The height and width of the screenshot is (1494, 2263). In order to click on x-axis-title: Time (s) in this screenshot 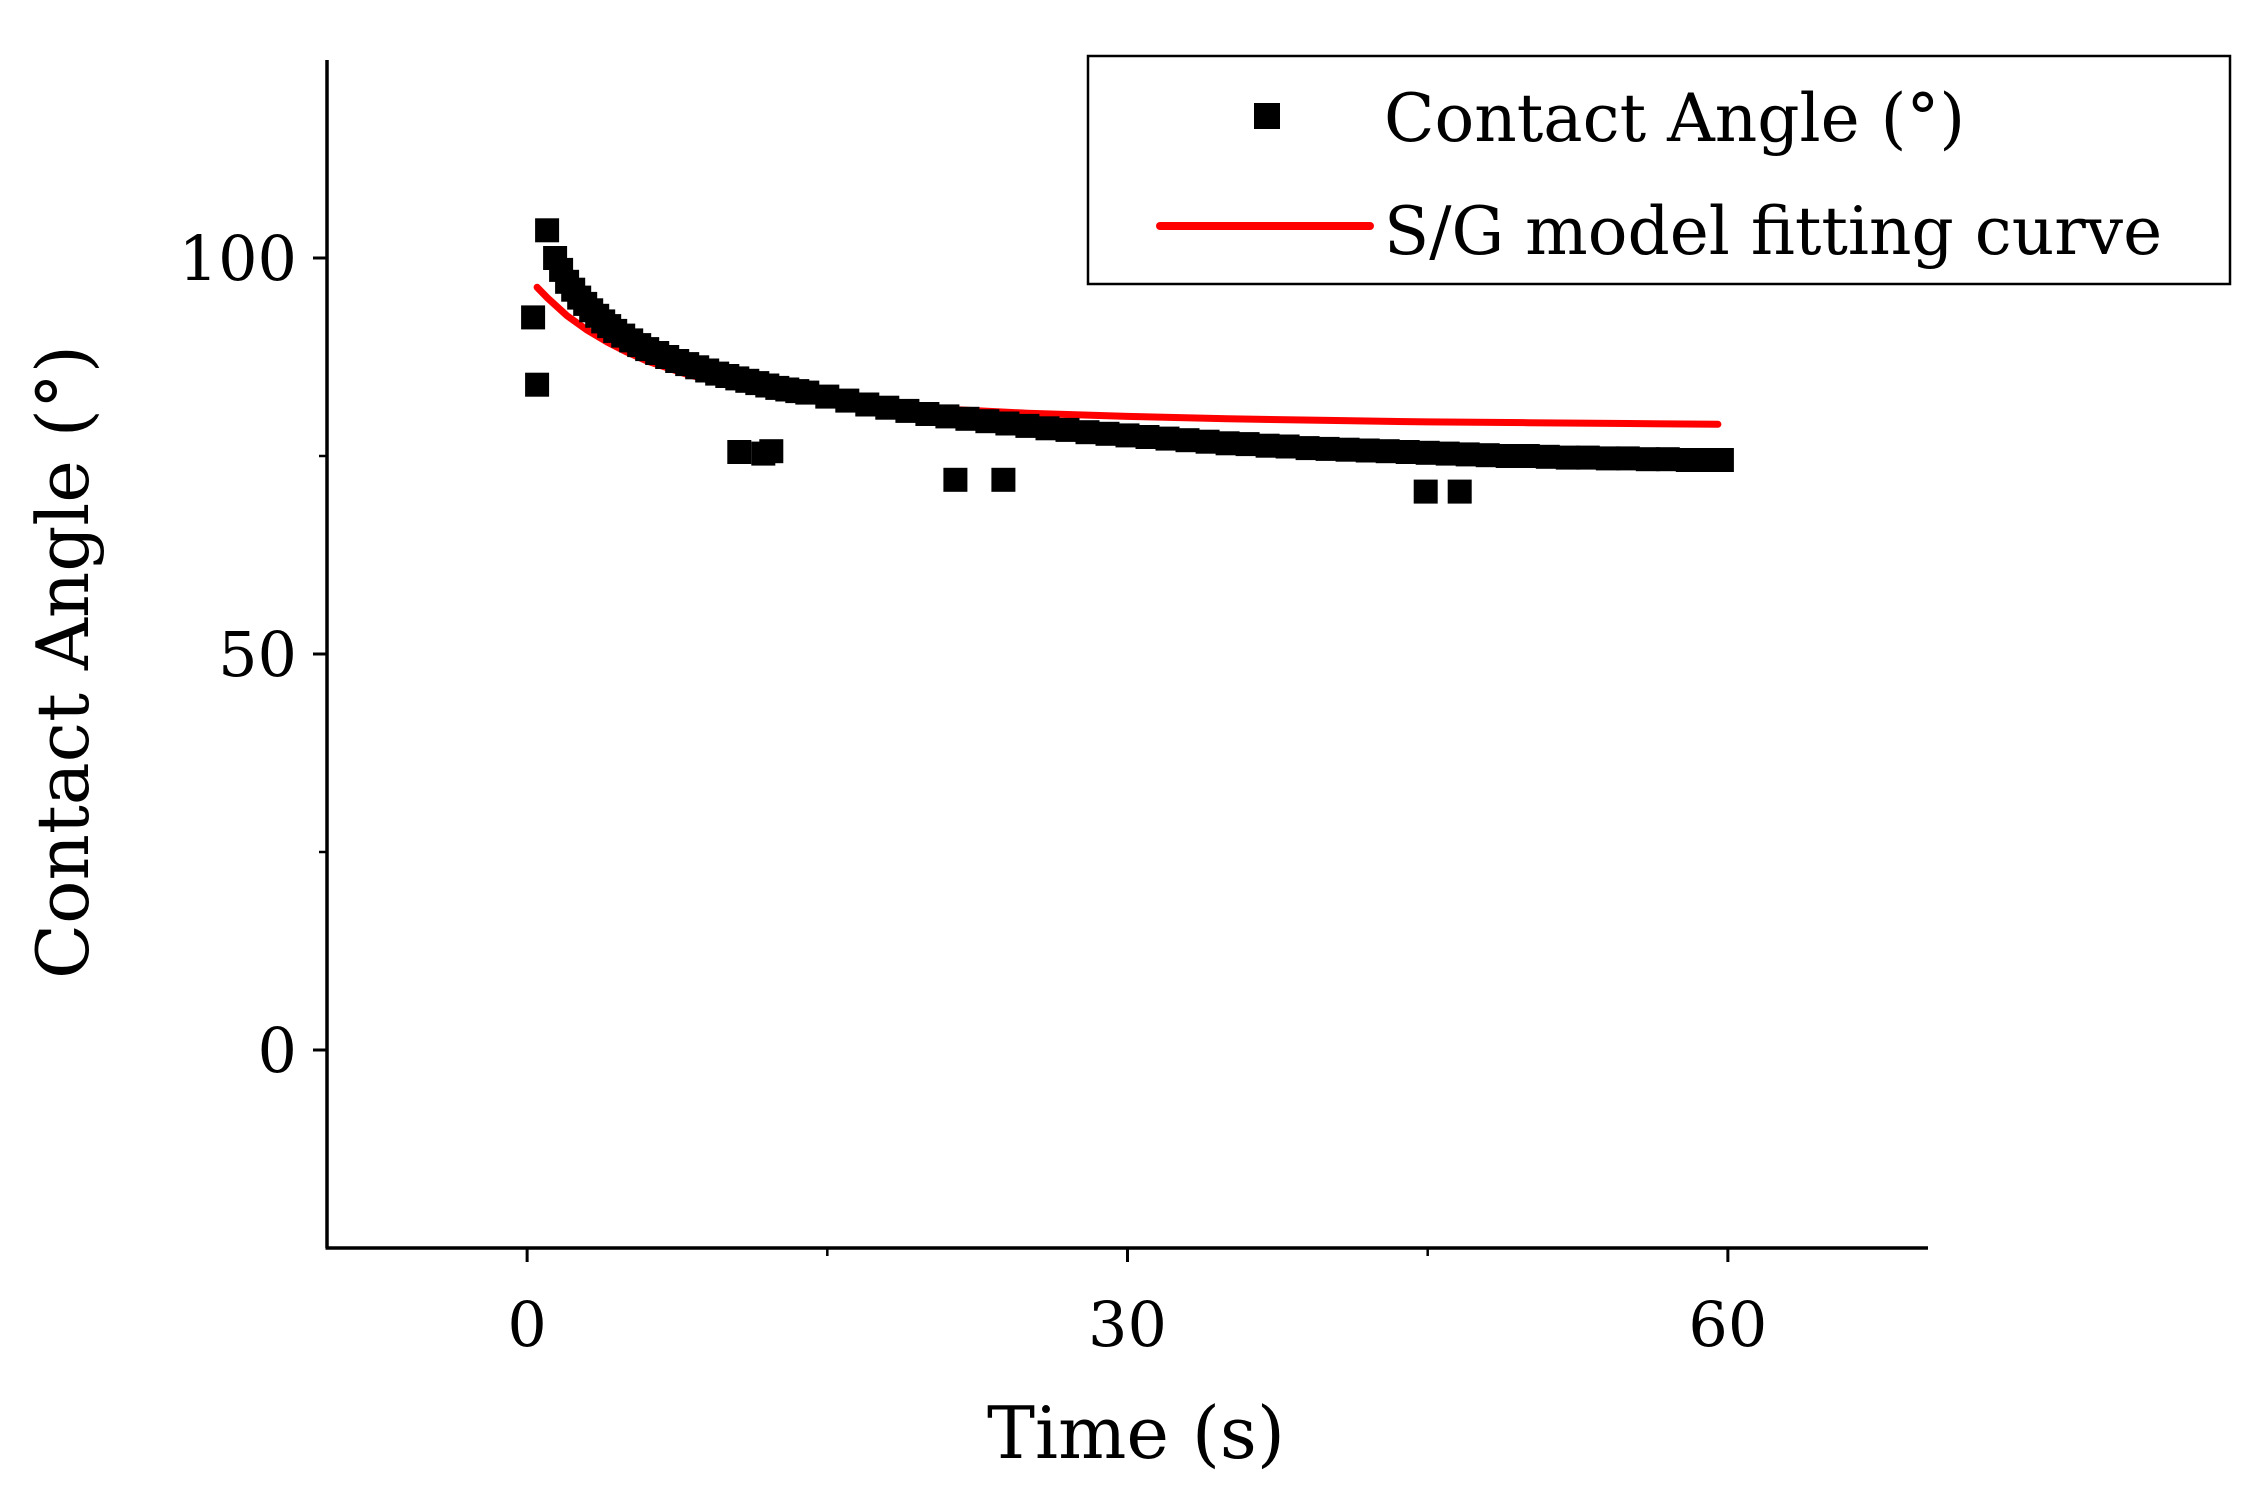, I will do `click(1136, 1433)`.